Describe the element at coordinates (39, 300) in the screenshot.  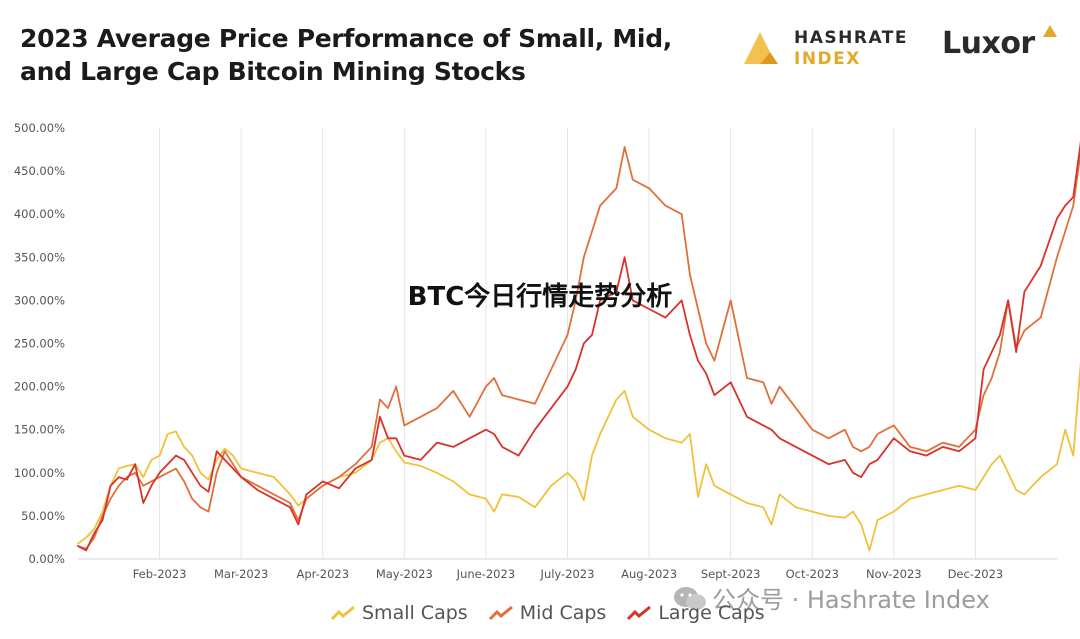
I see `y-tick-label: 300.00%` at that location.